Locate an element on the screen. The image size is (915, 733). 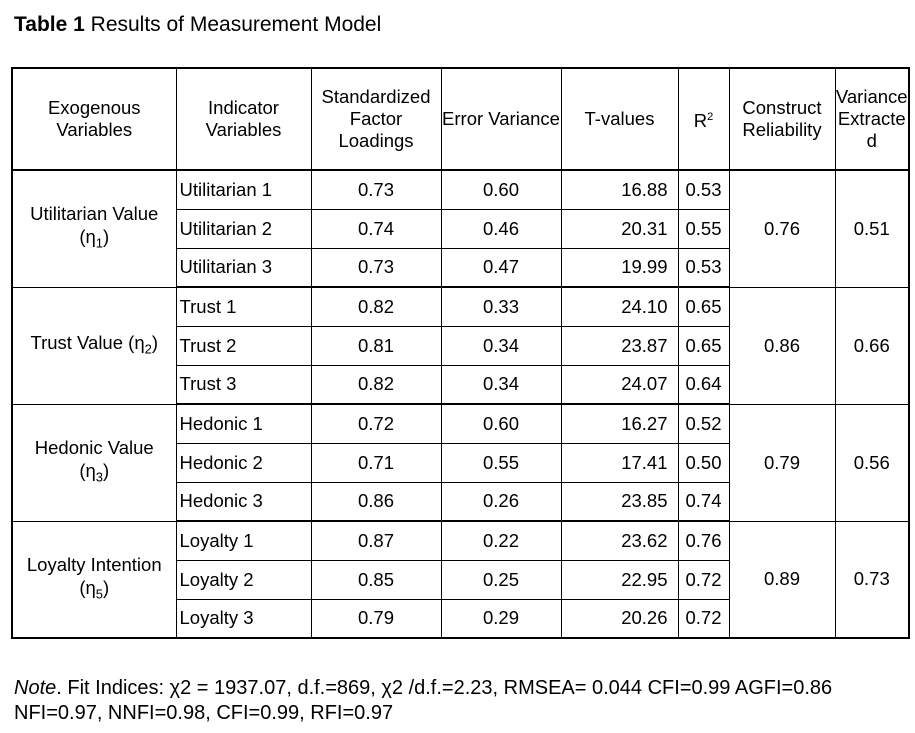
table-caption-label: Table 1 is located at coordinates (49, 24).